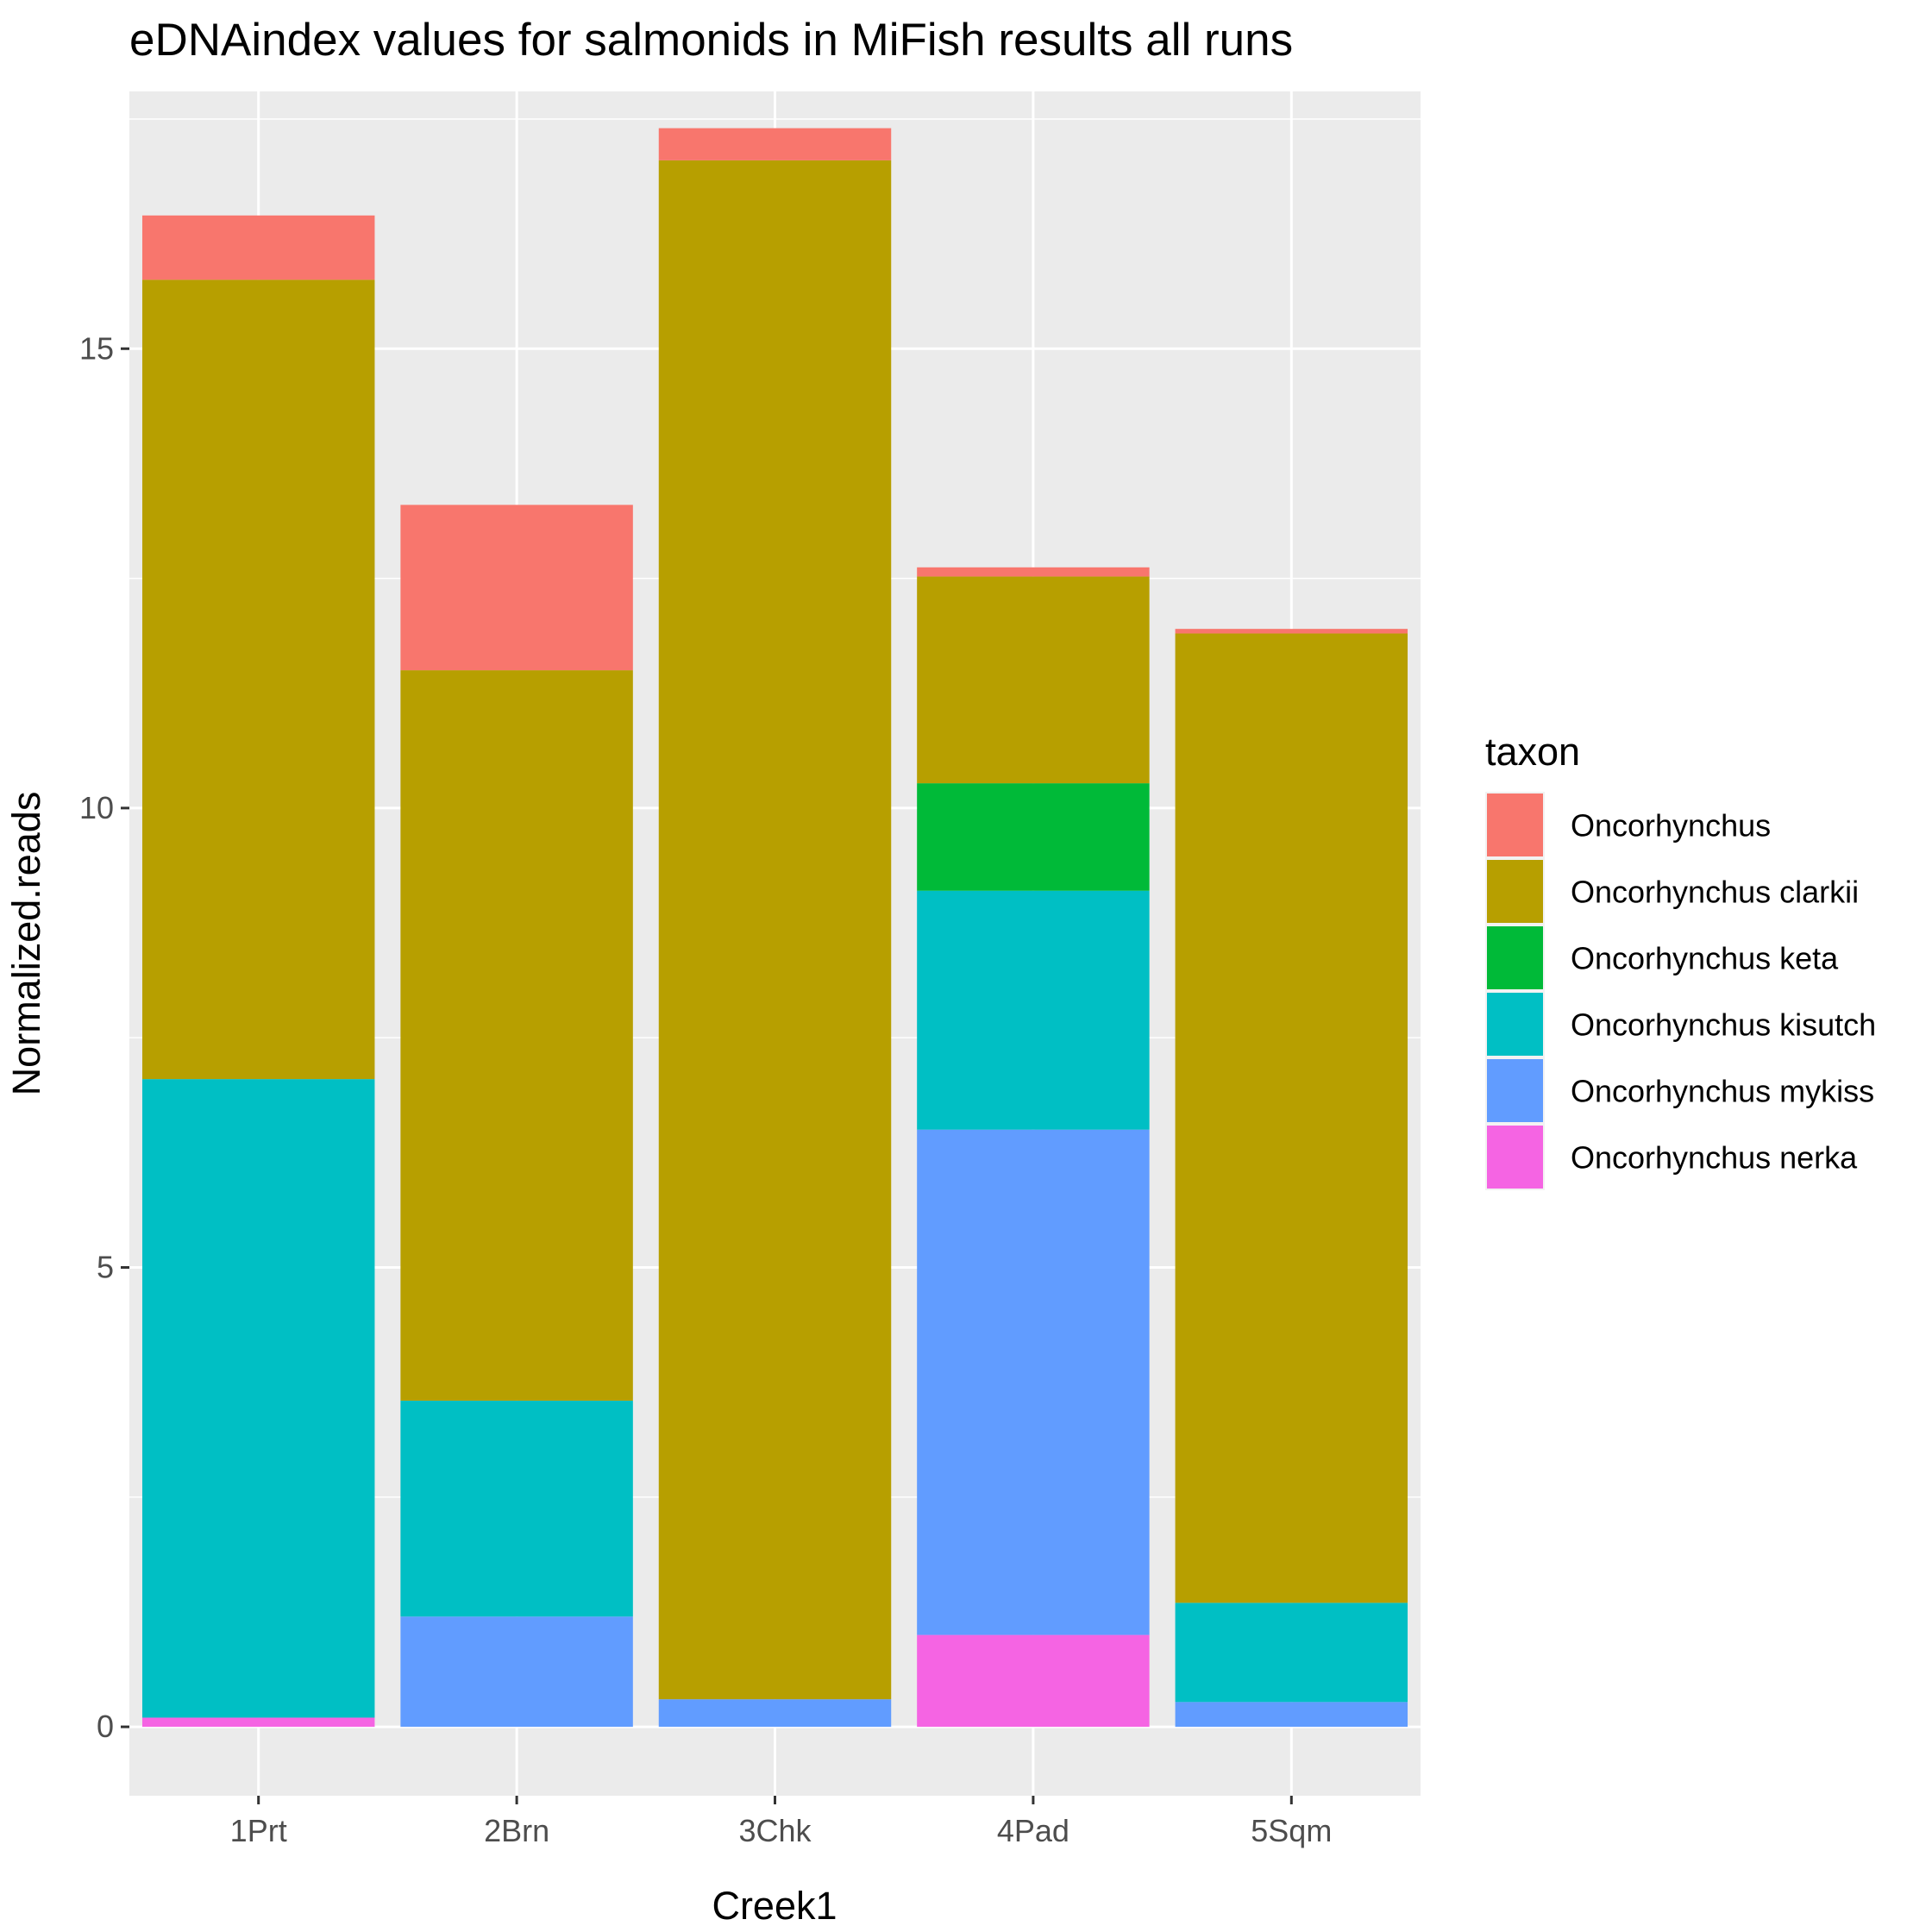 Image resolution: width=1932 pixels, height=1932 pixels. What do you see at coordinates (1034, 1830) in the screenshot?
I see `x-tick-label: 4Pad` at bounding box center [1034, 1830].